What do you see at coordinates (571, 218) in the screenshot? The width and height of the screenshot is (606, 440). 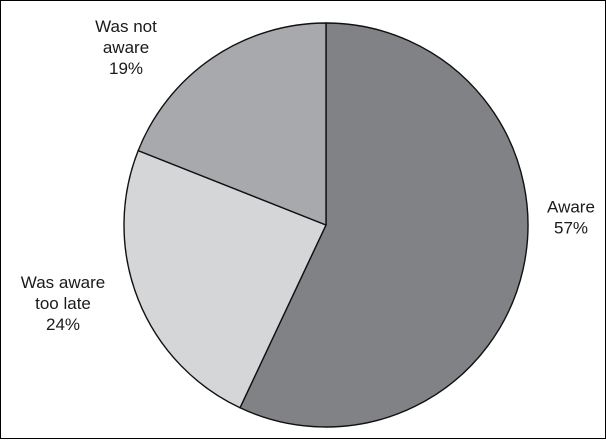 I see `pie-slice-label-0: Aware 57%` at bounding box center [571, 218].